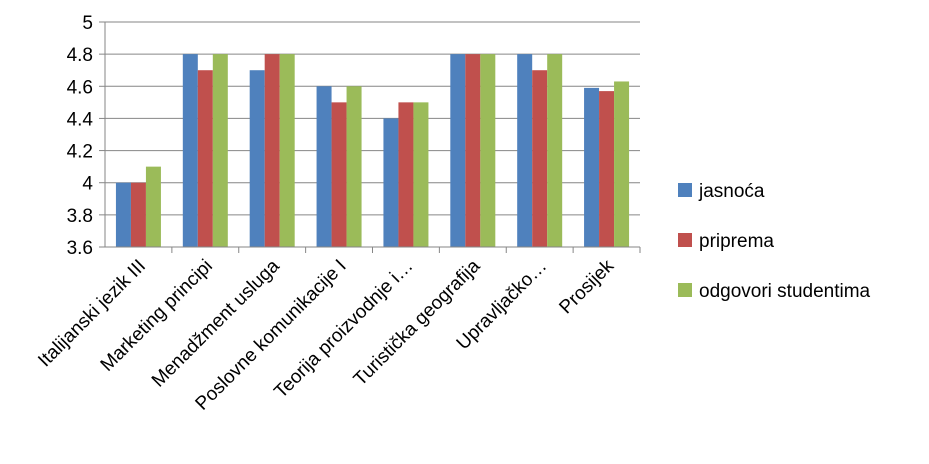 This screenshot has width=929, height=464. Describe the element at coordinates (458, 151) in the screenshot. I see `bar-jasnoća-5` at that location.